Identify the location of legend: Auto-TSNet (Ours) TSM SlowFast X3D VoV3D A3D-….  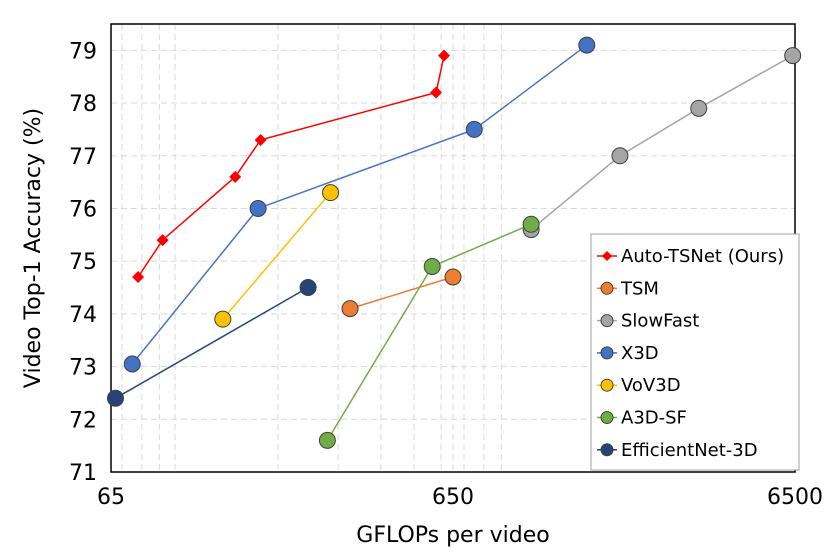
(695, 352).